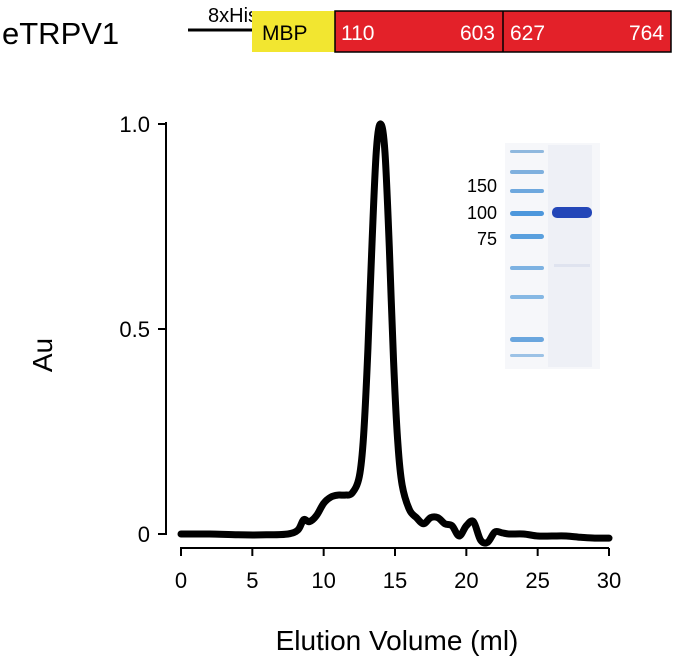 The image size is (675, 667). What do you see at coordinates (477, 33) in the screenshot?
I see `segment-1-end: 603` at bounding box center [477, 33].